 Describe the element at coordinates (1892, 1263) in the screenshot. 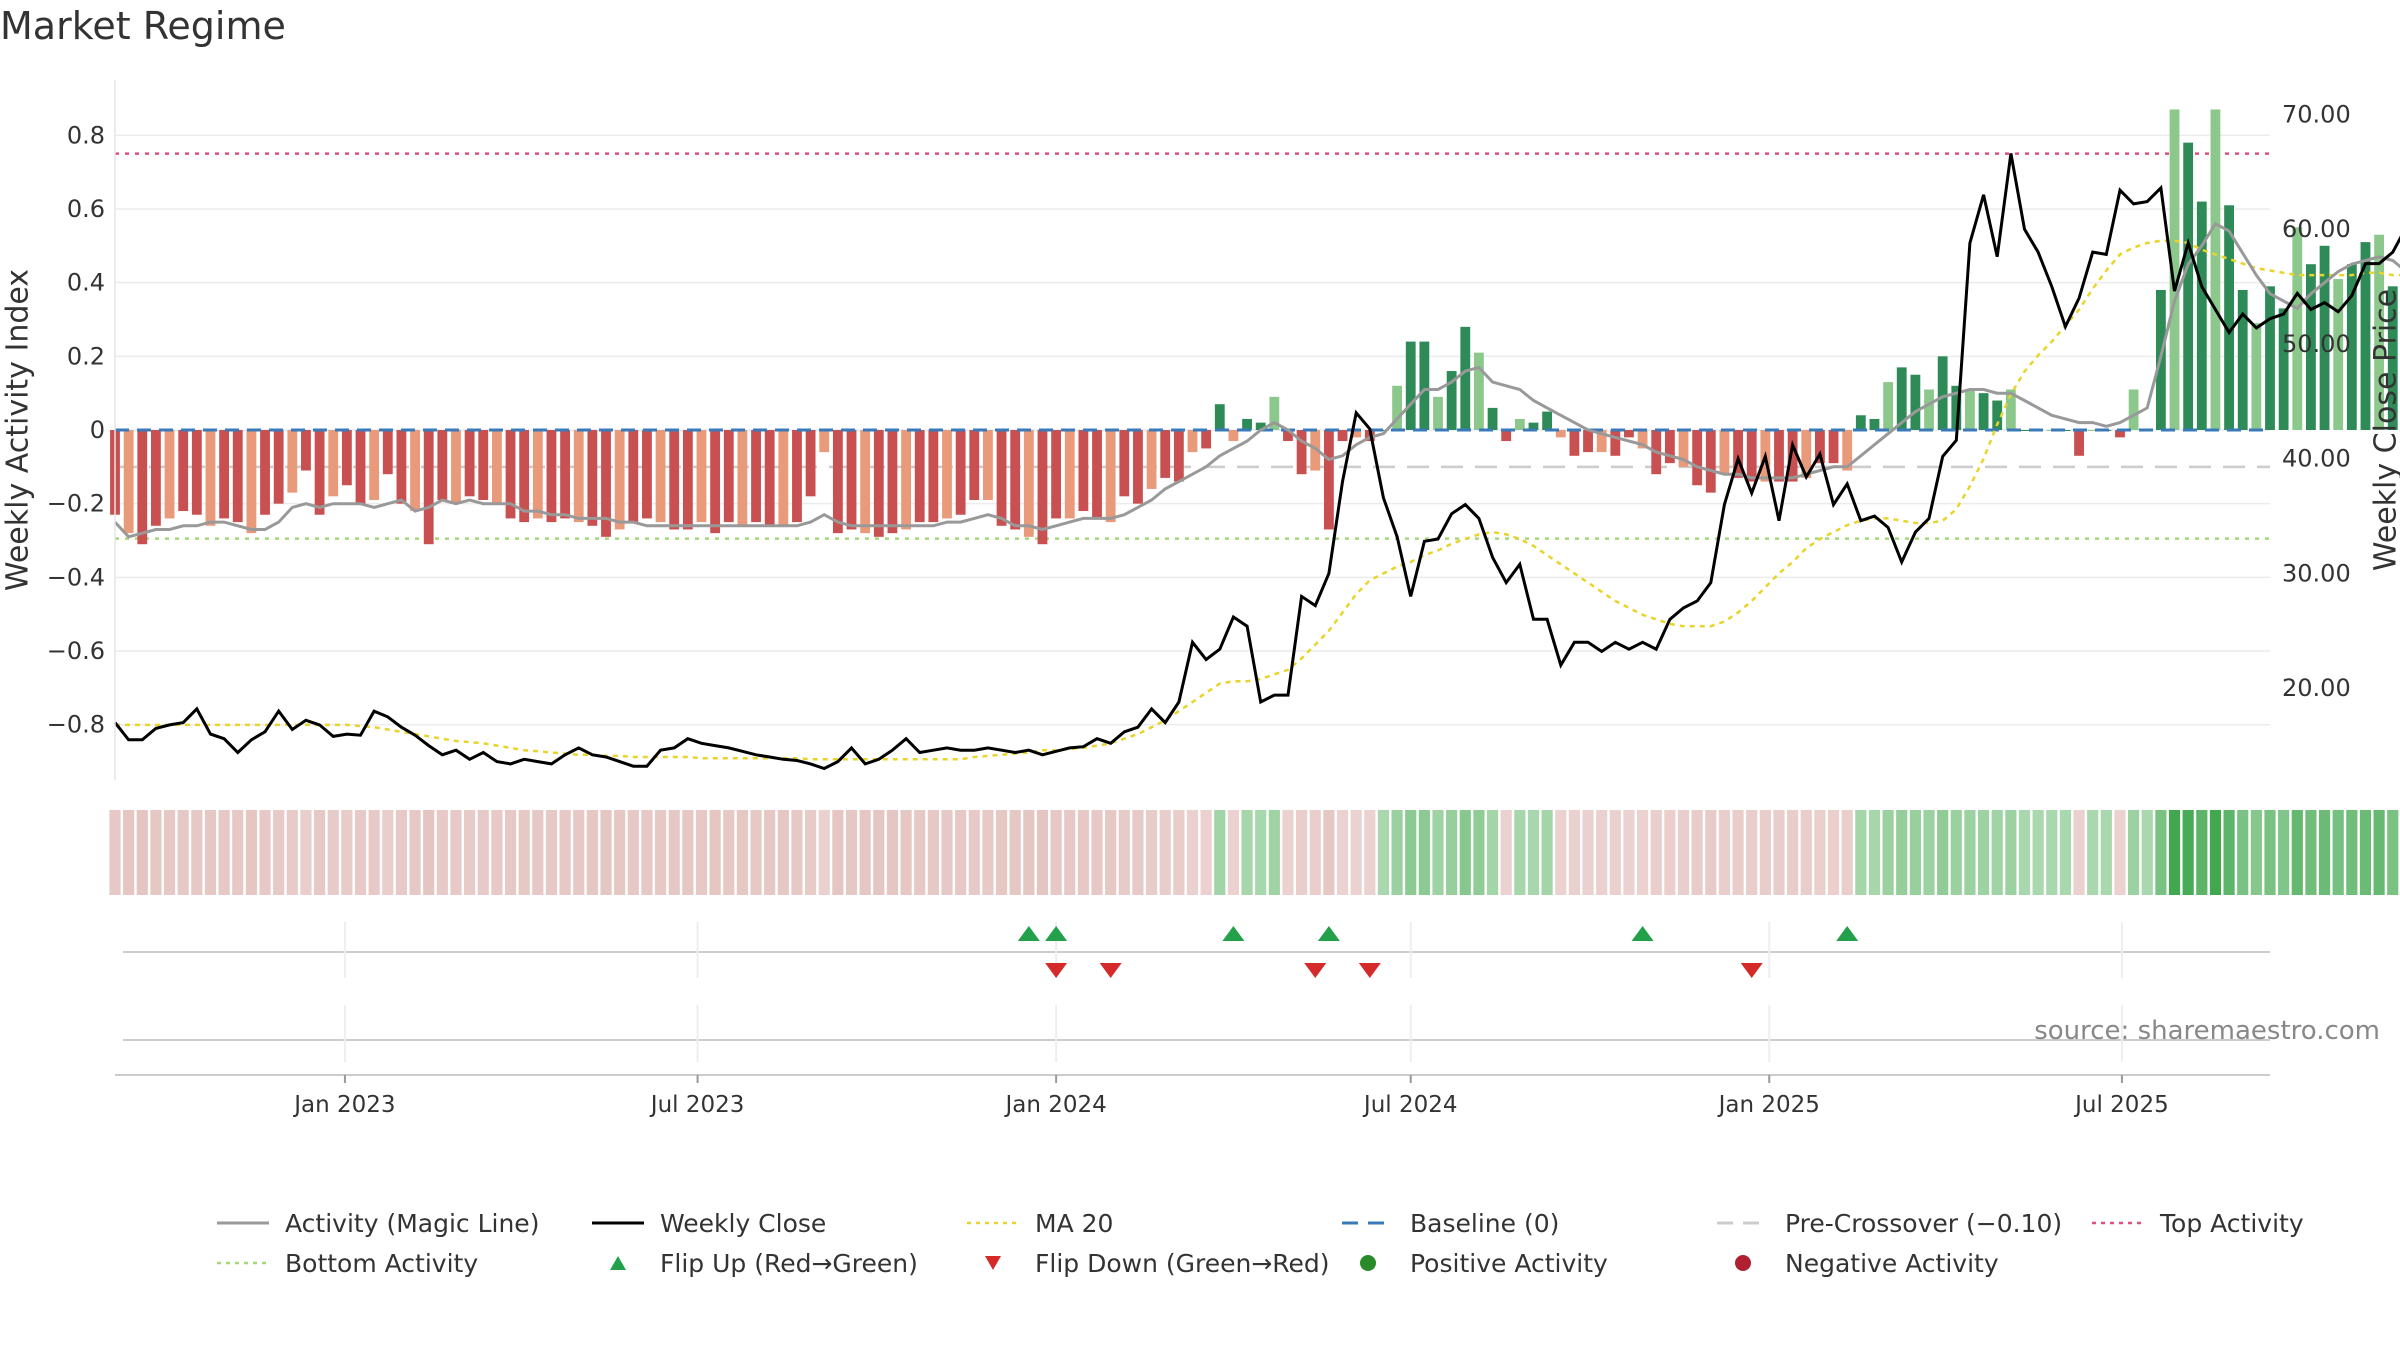

I see `legend-label: Negative Activity` at that location.